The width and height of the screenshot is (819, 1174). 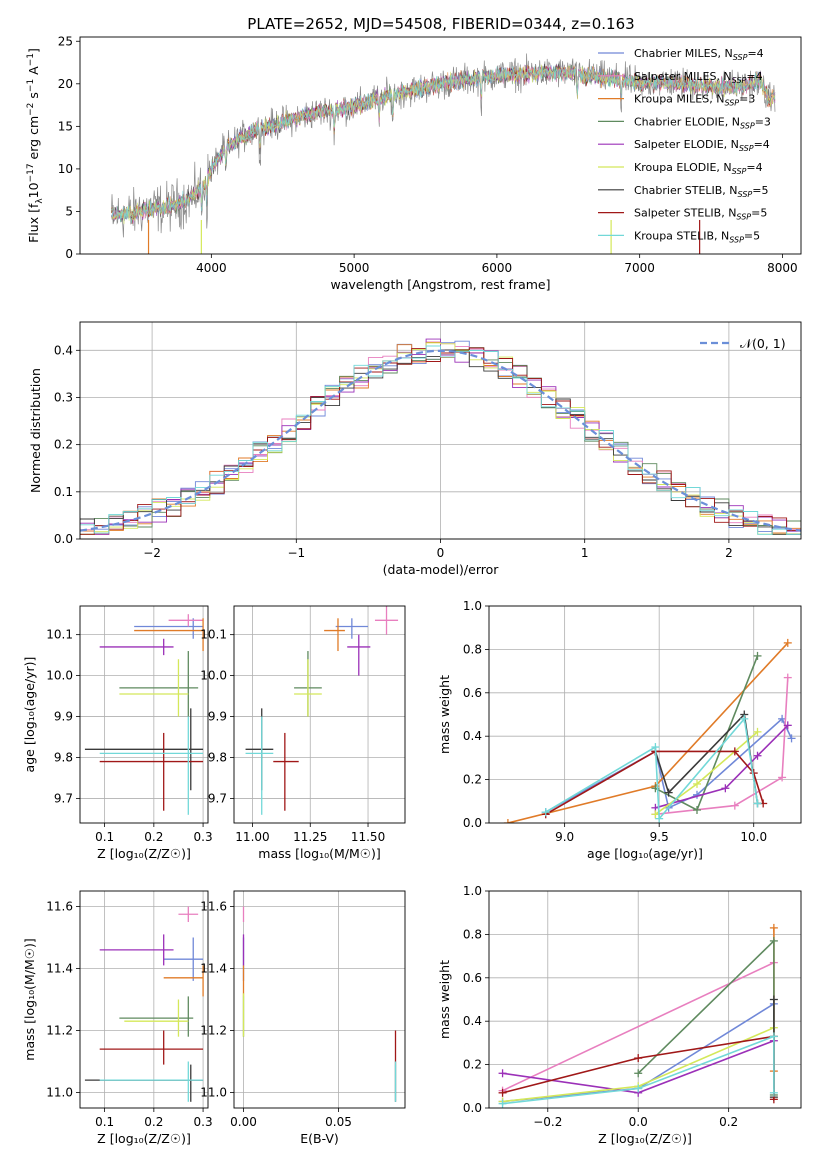 What do you see at coordinates (472, 1108) in the screenshot?
I see `weight-vs-Z-ytick-label: 0.0` at bounding box center [472, 1108].